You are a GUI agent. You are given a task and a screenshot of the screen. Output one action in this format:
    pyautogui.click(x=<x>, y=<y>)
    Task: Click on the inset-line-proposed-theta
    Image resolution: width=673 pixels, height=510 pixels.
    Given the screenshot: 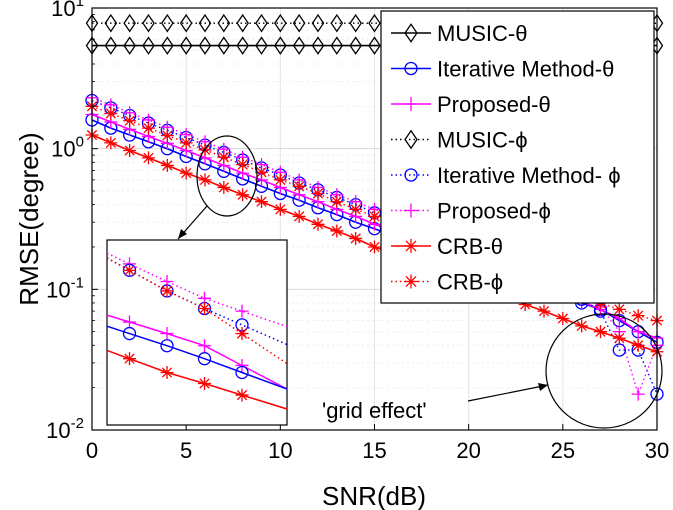 What is the action you would take?
    pyautogui.click(x=197, y=352)
    